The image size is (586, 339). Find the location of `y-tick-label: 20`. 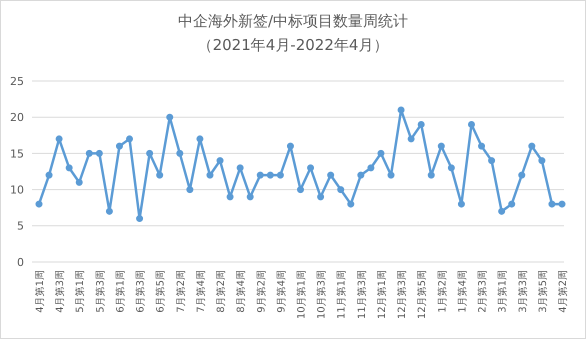

y-tick-label: 20 is located at coordinates (17, 117).